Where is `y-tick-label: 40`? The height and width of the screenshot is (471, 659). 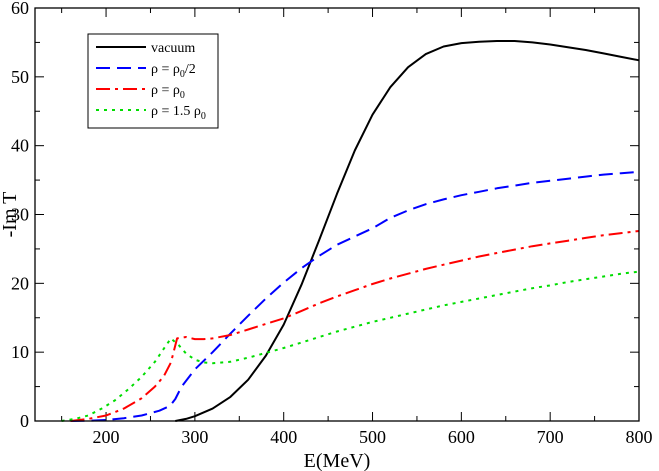
y-tick-label: 40 is located at coordinates (20, 146).